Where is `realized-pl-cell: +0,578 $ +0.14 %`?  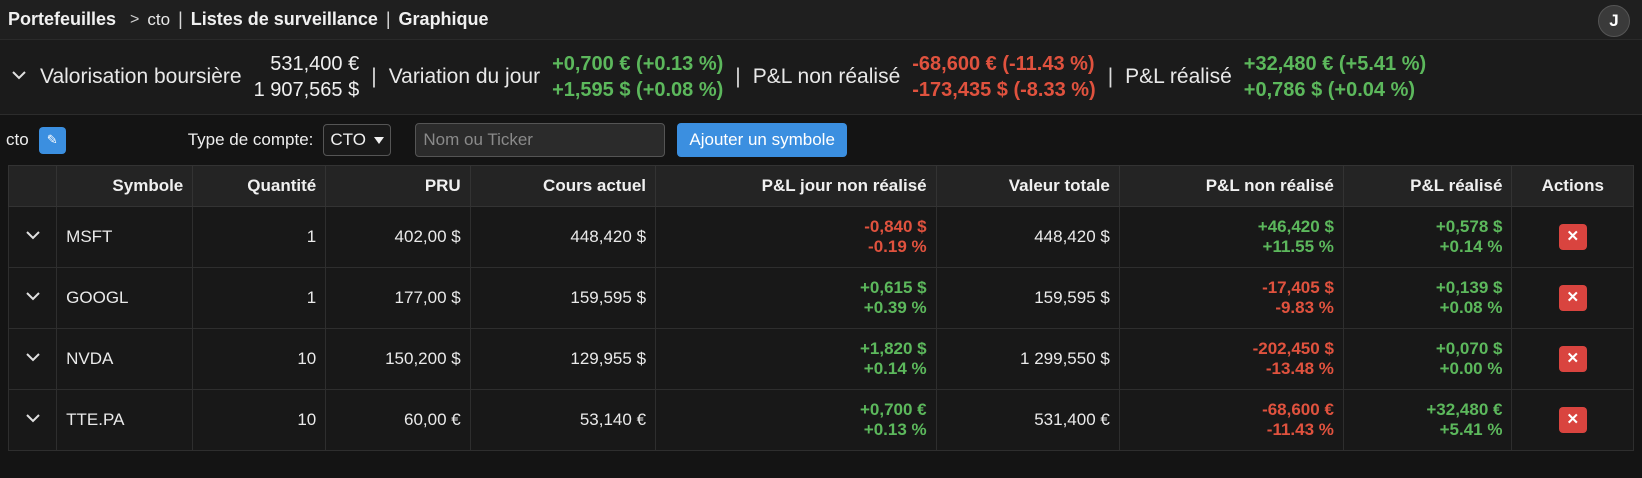 realized-pl-cell: +0,578 $ +0.14 % is located at coordinates (1427, 237).